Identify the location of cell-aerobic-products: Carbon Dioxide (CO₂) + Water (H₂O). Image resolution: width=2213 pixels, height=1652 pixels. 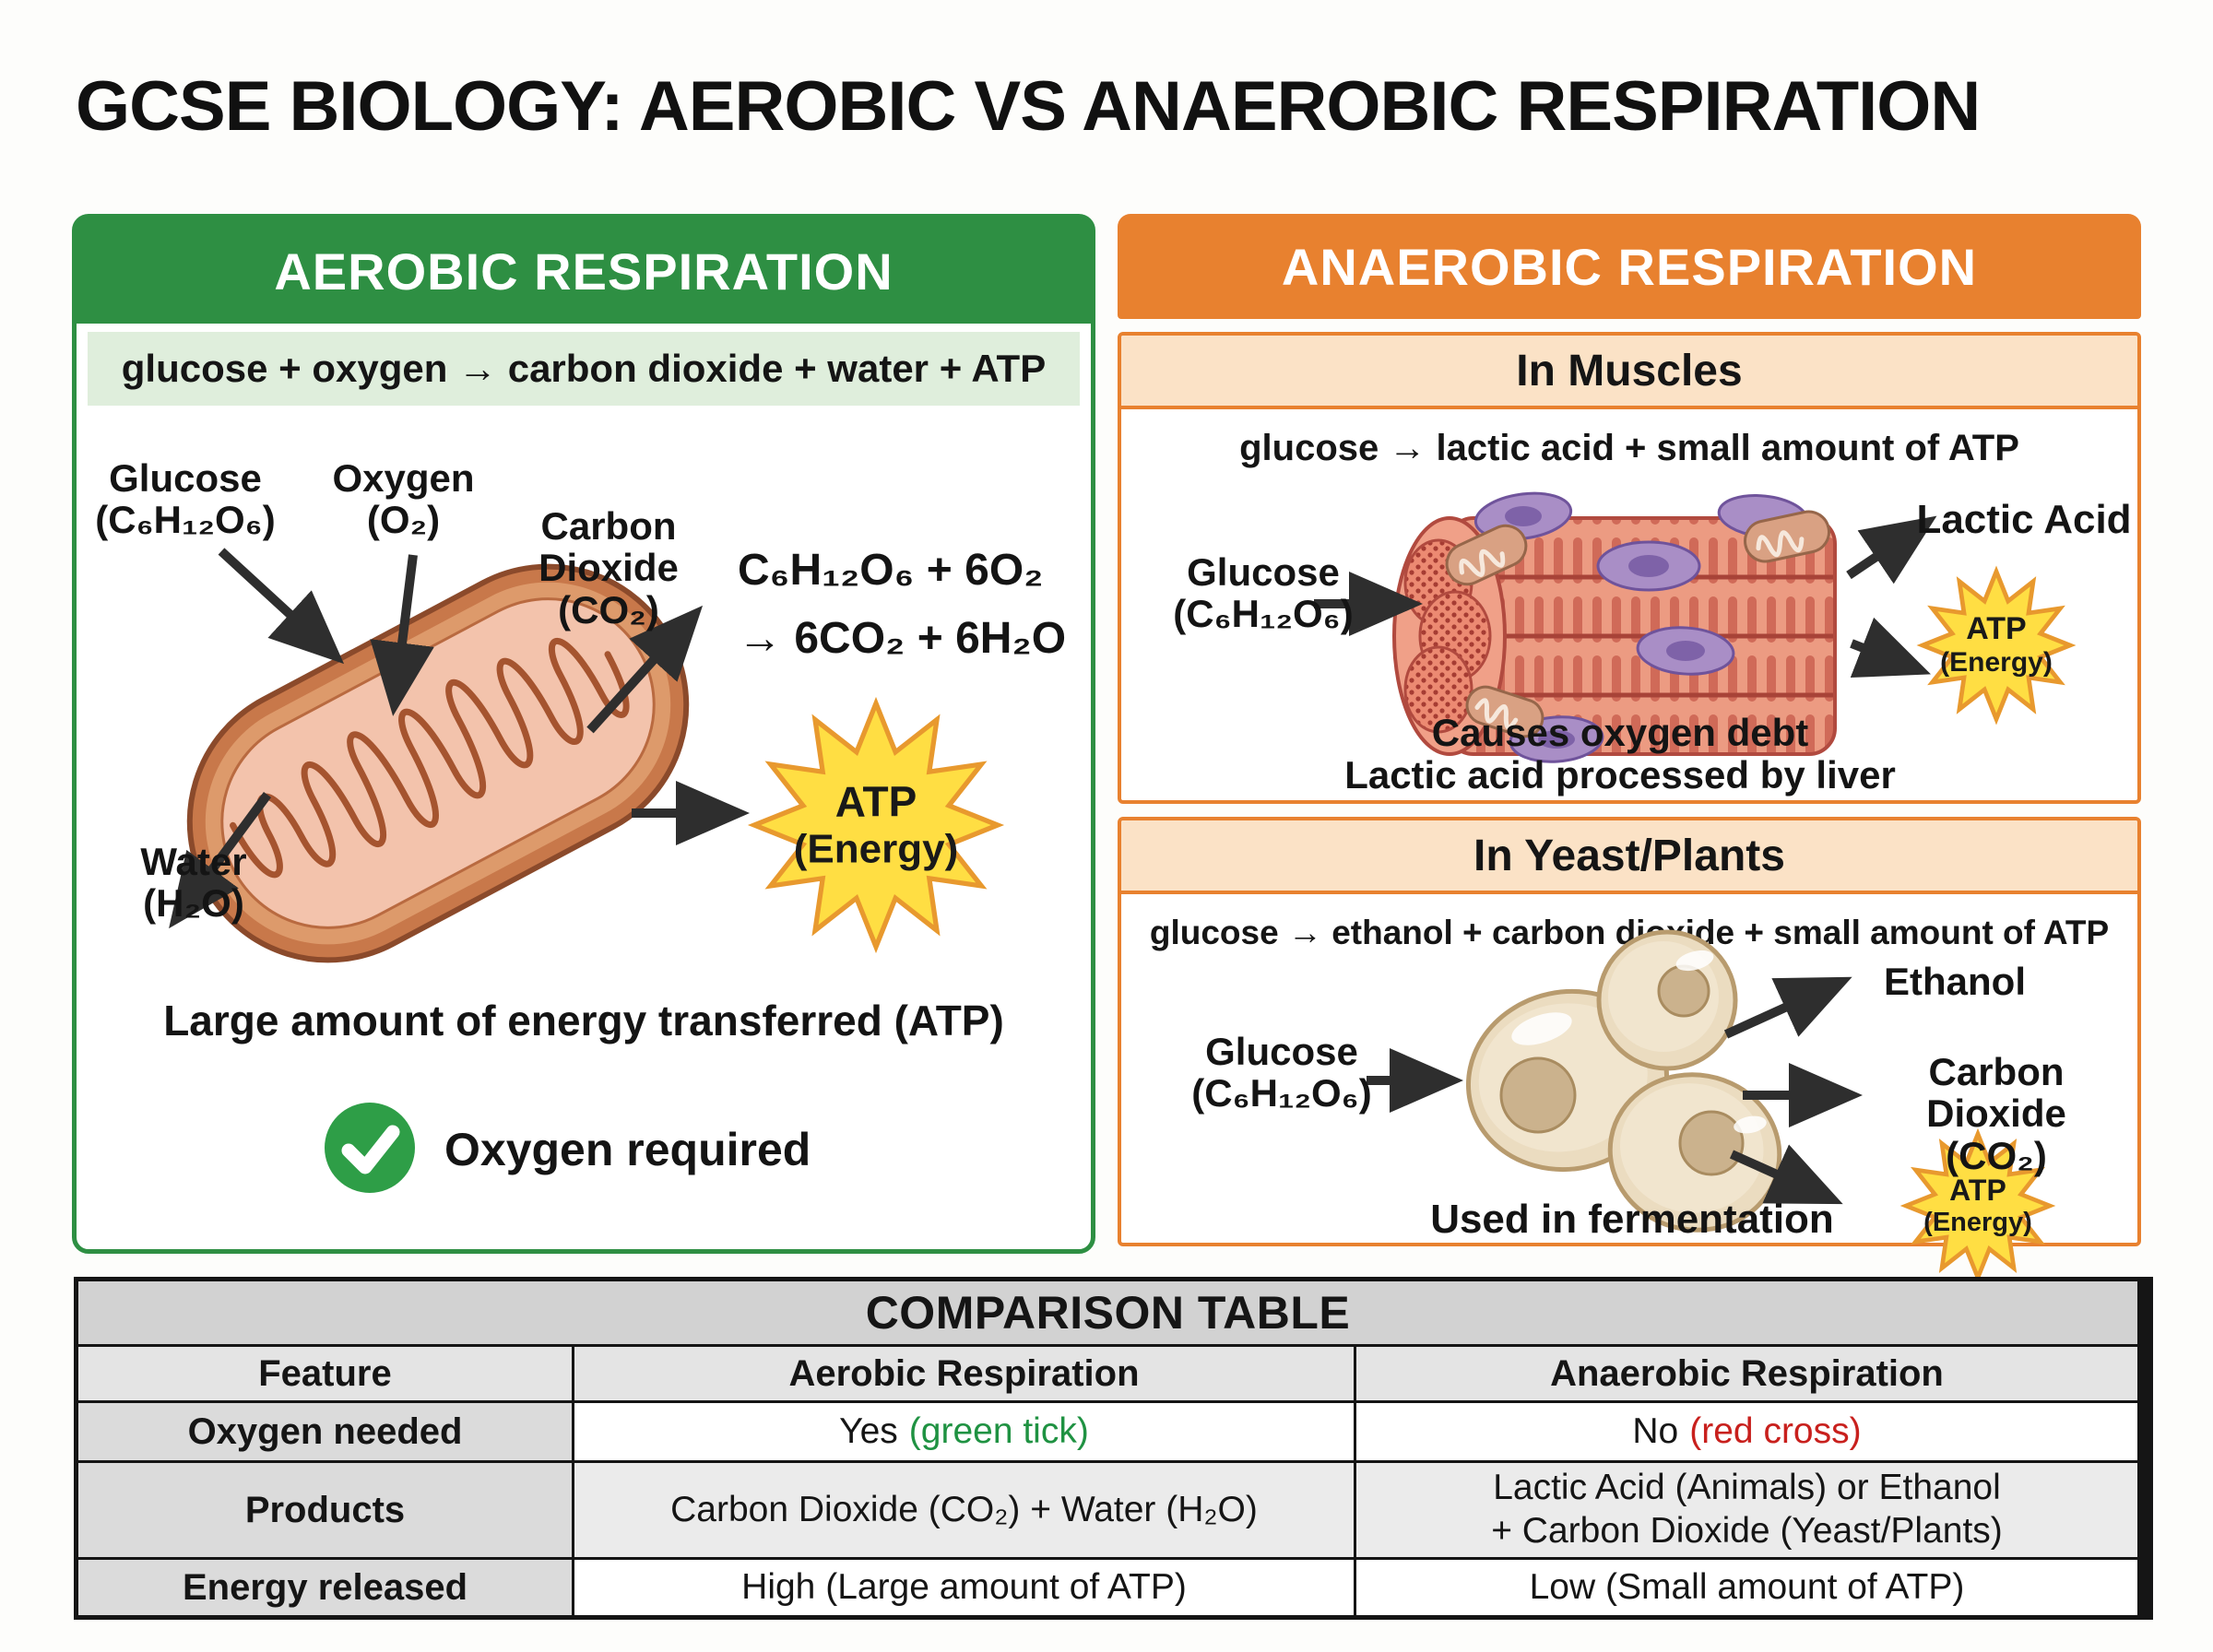
(964, 1510).